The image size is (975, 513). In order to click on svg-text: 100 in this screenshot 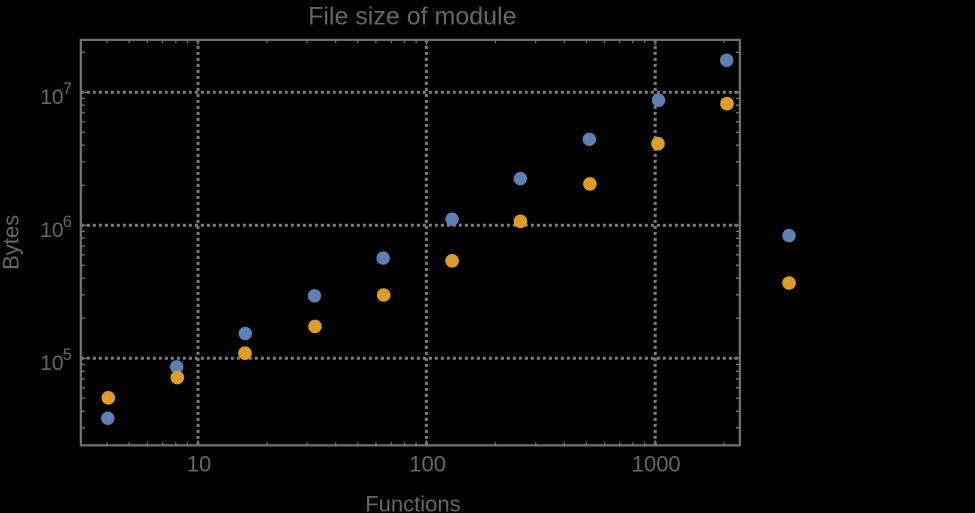, I will do `click(427, 464)`.